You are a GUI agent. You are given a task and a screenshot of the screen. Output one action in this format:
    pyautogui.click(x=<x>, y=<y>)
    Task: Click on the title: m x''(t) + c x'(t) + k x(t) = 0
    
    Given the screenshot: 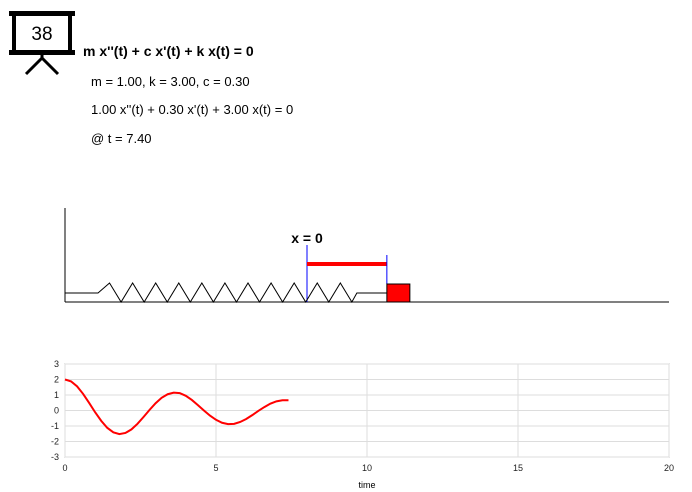 What is the action you would take?
    pyautogui.click(x=168, y=51)
    